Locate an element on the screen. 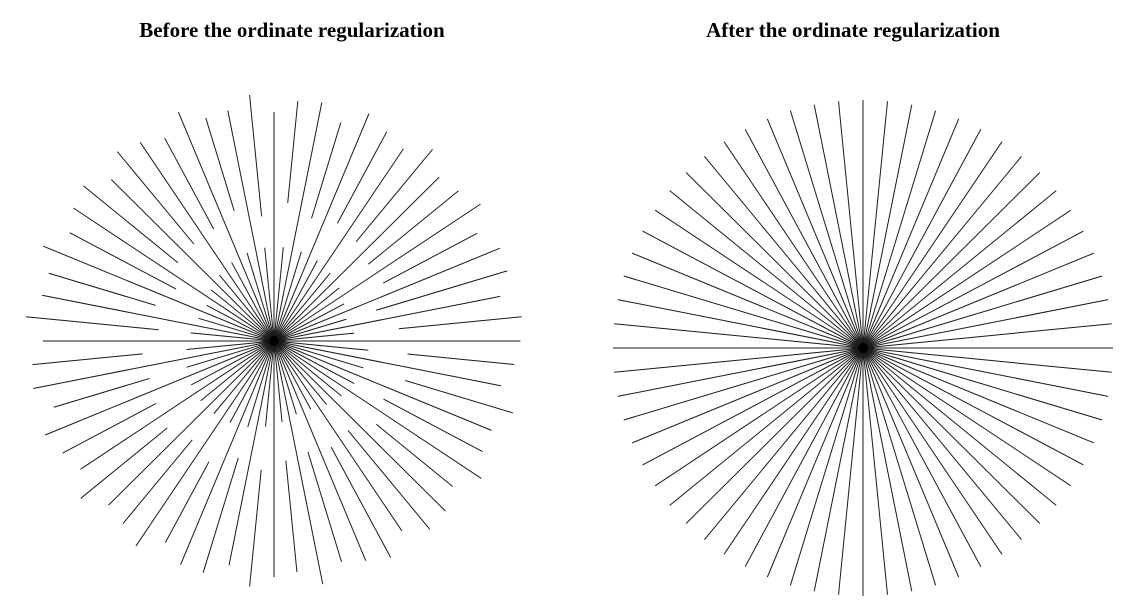 The width and height of the screenshot is (1143, 609). before-ray-43-inner is located at coordinates (253, 302).